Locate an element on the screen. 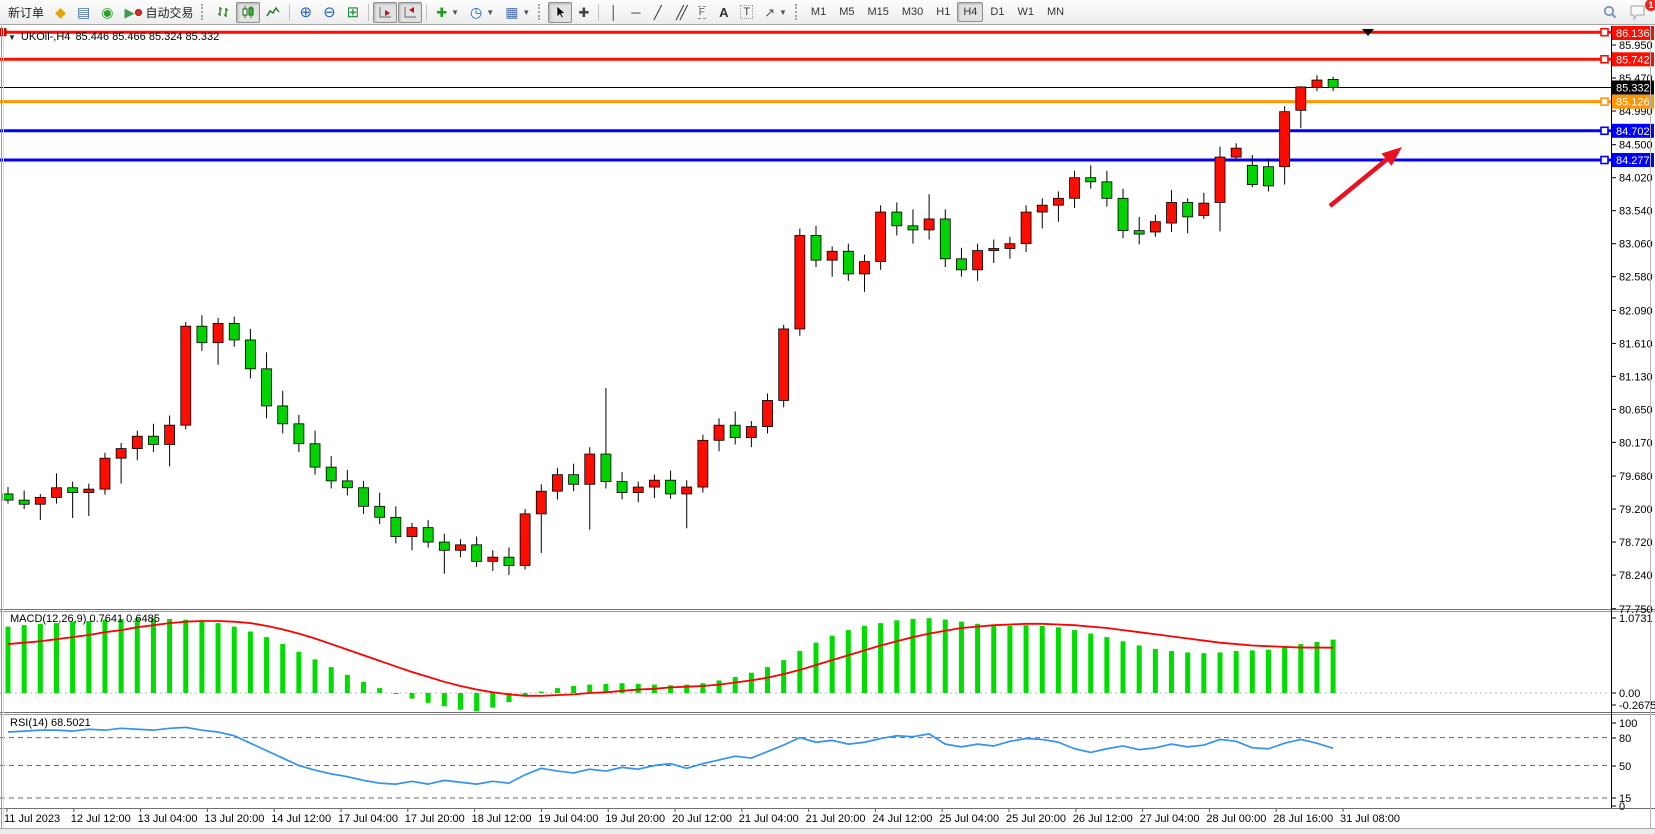 The height and width of the screenshot is (834, 1655). text-label-button: T is located at coordinates (746, 12).